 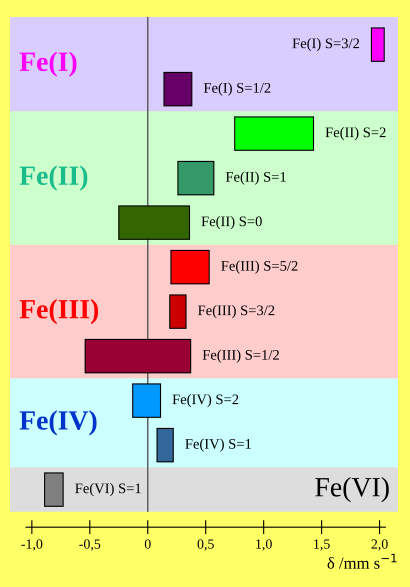 I want to click on y-tick-label: Fe(VI) S=1, so click(x=108, y=489).